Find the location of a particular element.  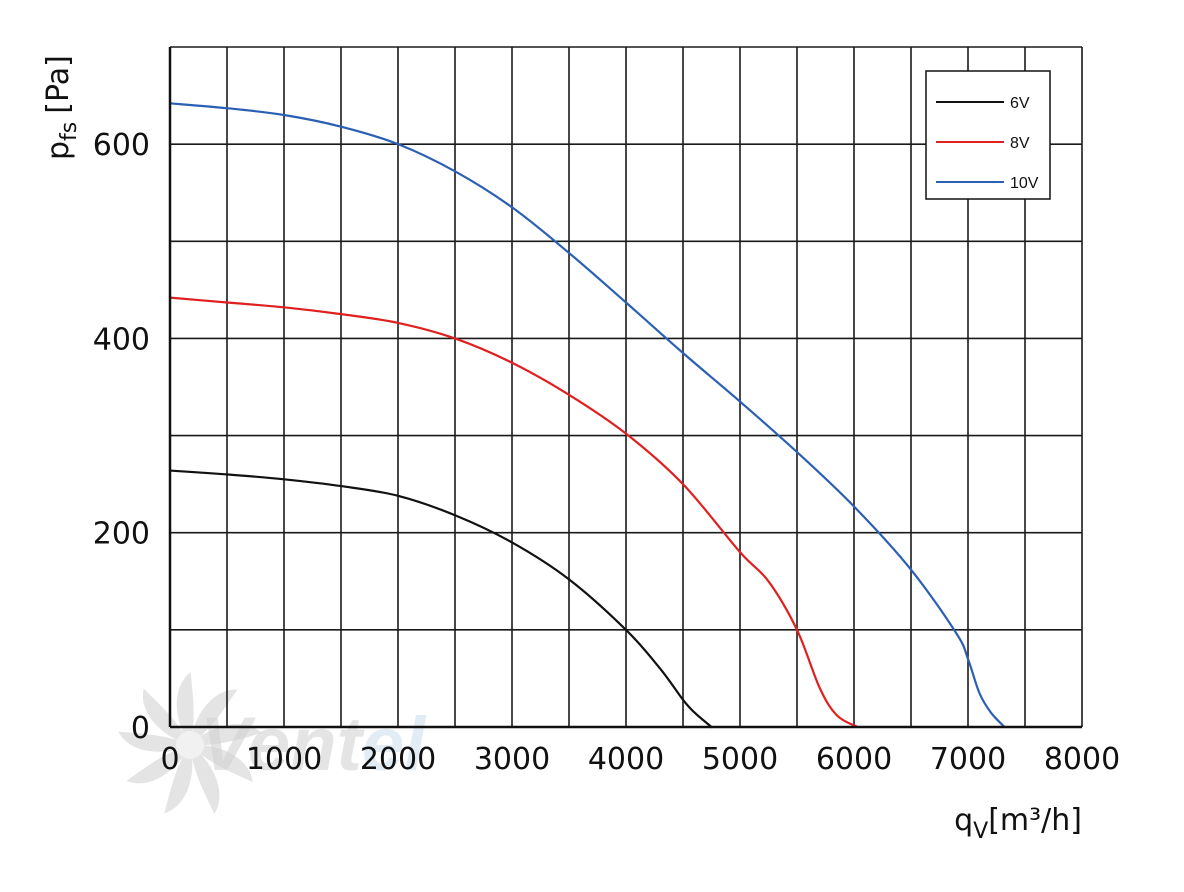

watermark: Ventel is located at coordinates (272, 743).